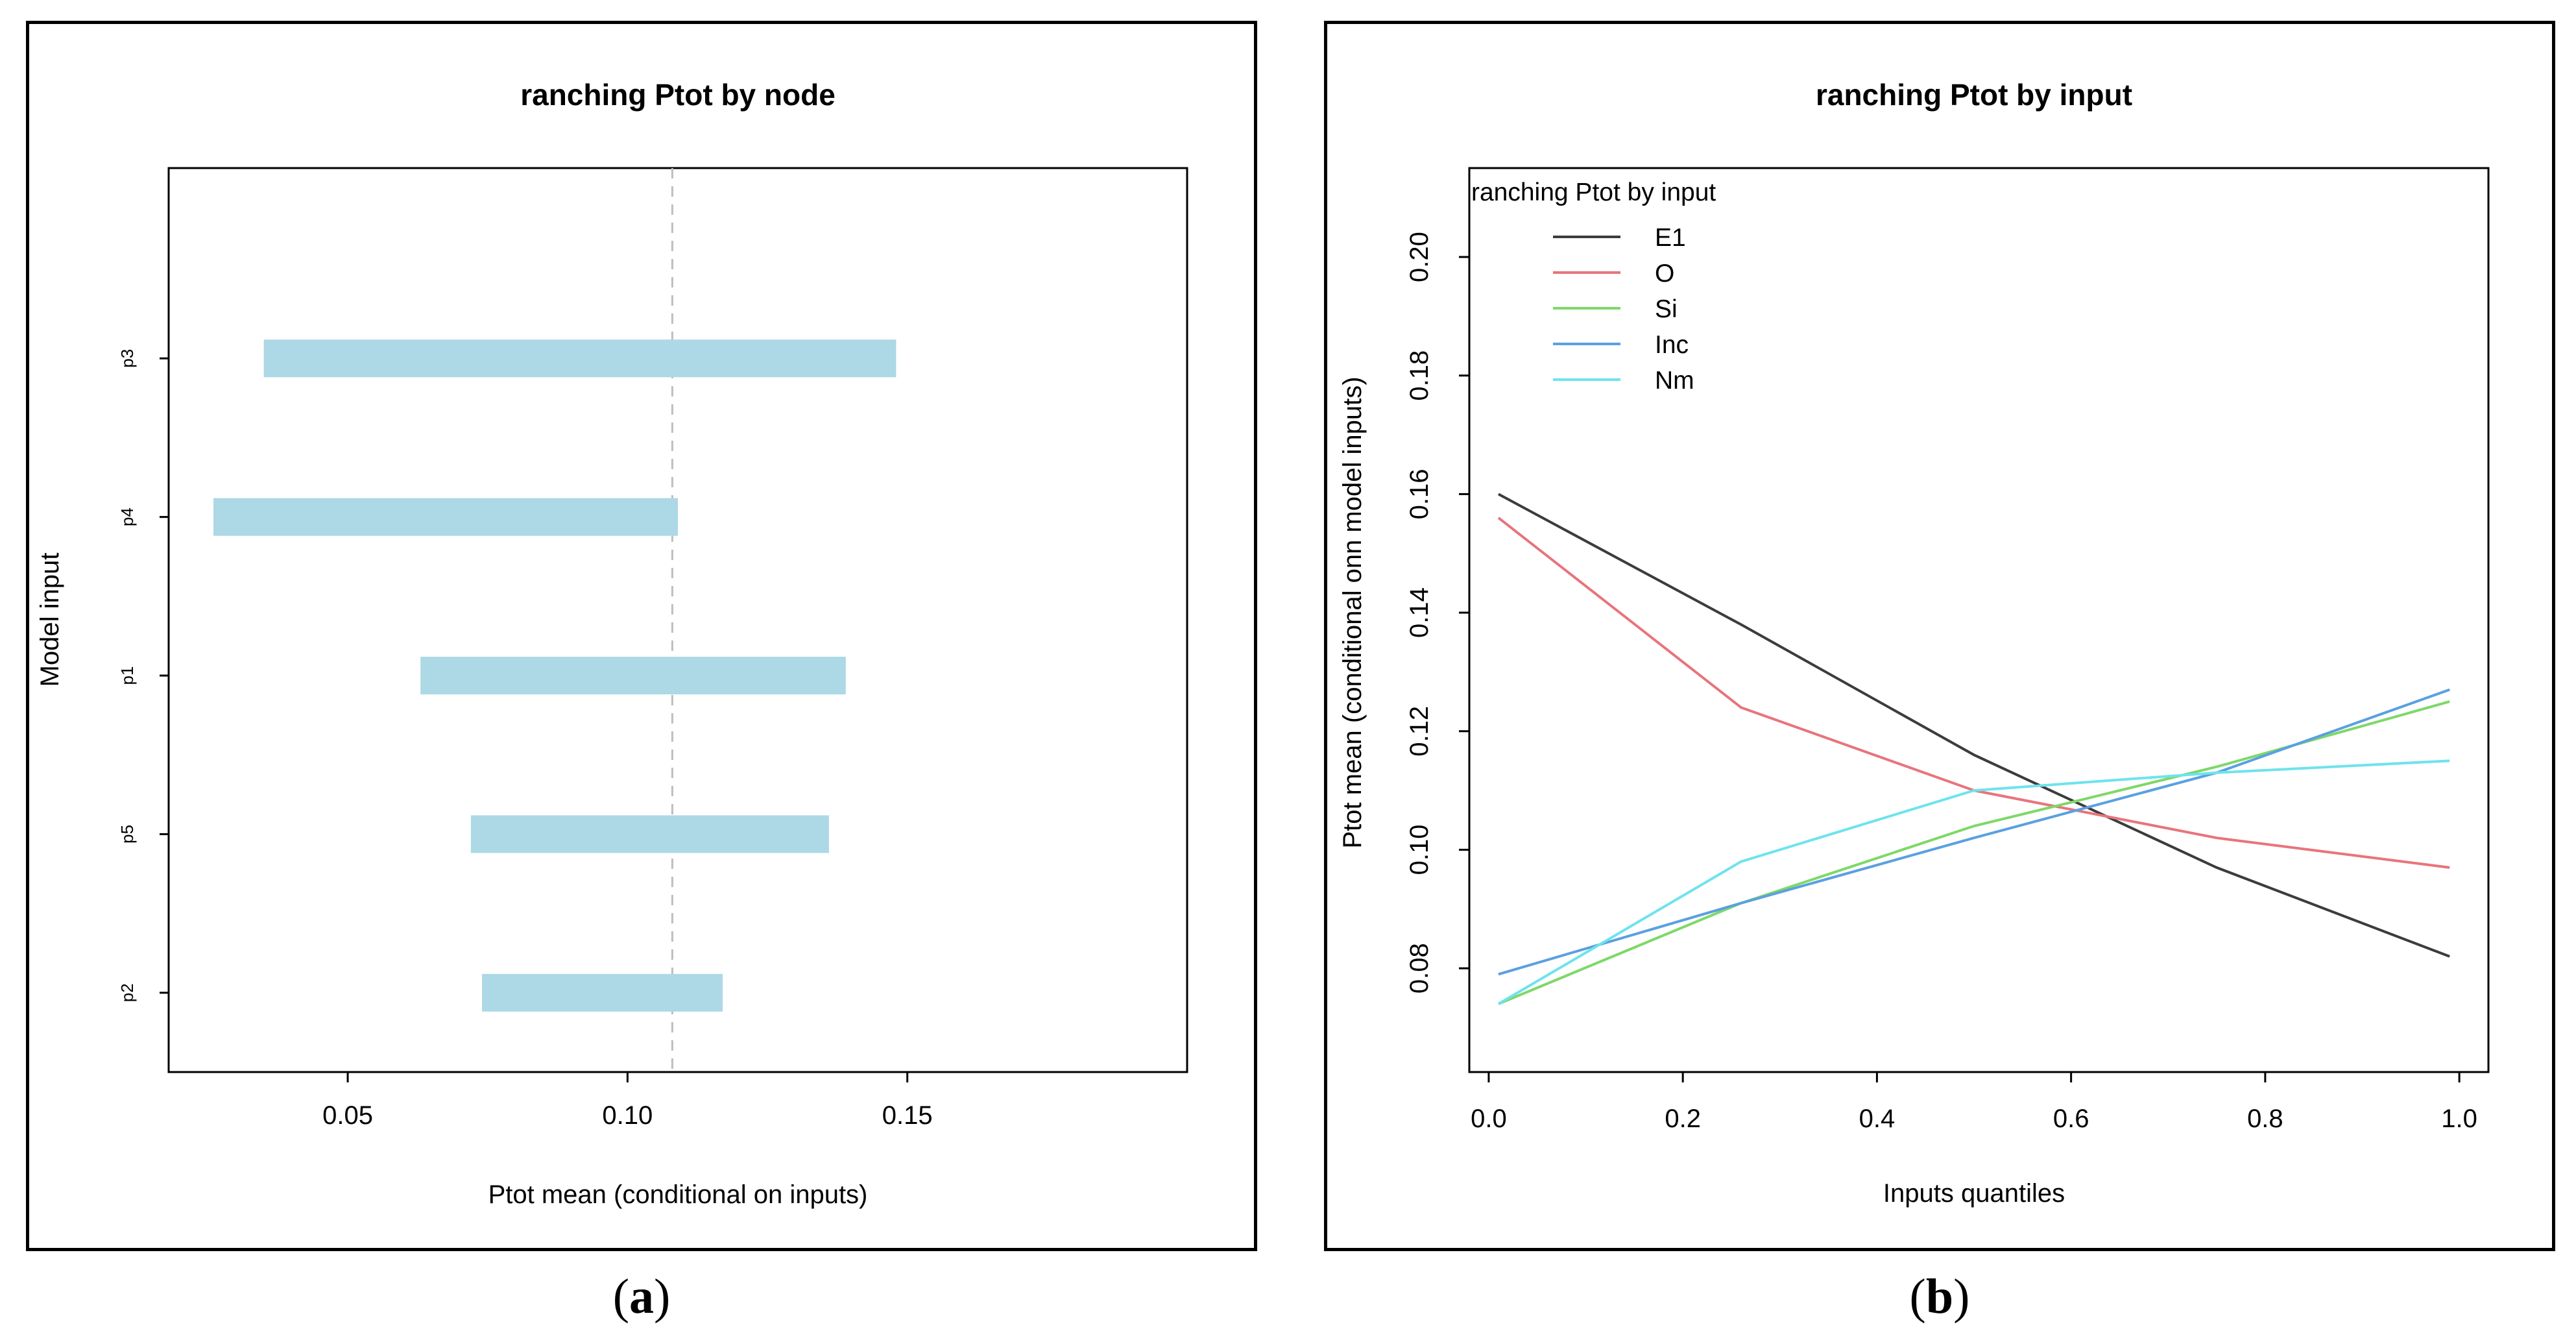  I want to click on chart-a-x-axis-label: Ptot mean (conditional on inputs), so click(678, 1194).